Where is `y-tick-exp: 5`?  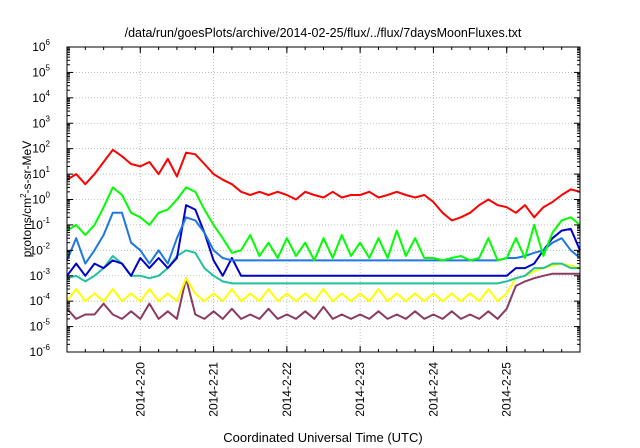 y-tick-exp: 5 is located at coordinates (48, 67).